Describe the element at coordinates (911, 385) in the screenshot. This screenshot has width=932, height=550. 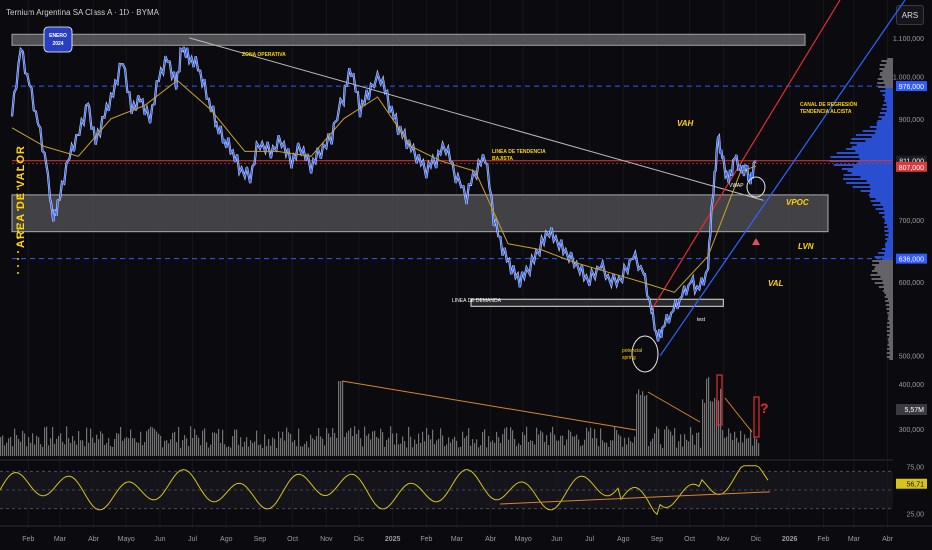
I see `volume-tick-label: 400,000` at that location.